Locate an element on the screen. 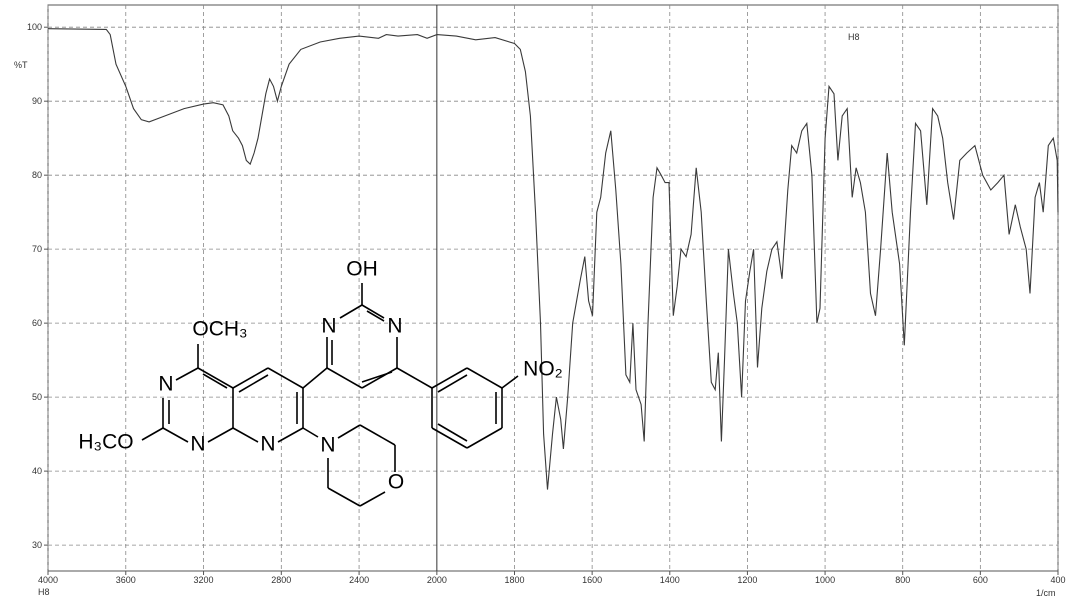 Image resolution: width=1069 pixels, height=605 pixels. y-tick-label: 60 is located at coordinates (37, 323).